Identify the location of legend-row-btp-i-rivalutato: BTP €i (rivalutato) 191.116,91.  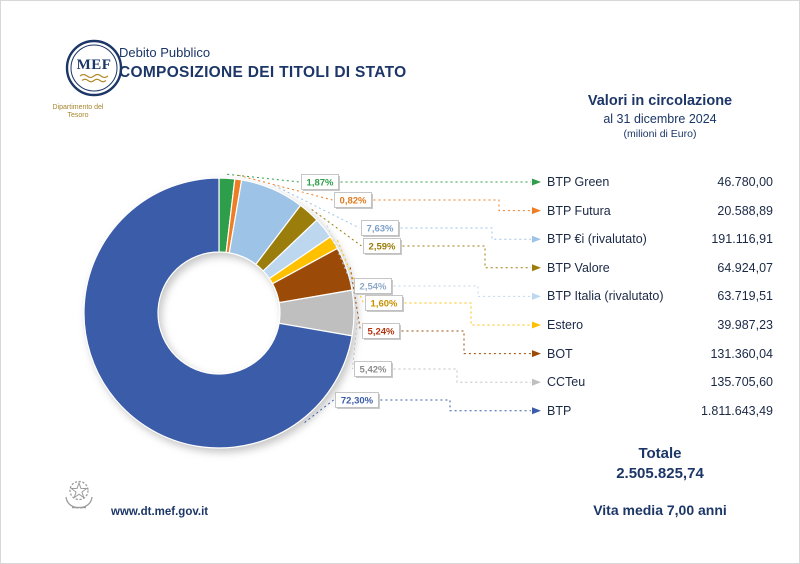
(660, 239).